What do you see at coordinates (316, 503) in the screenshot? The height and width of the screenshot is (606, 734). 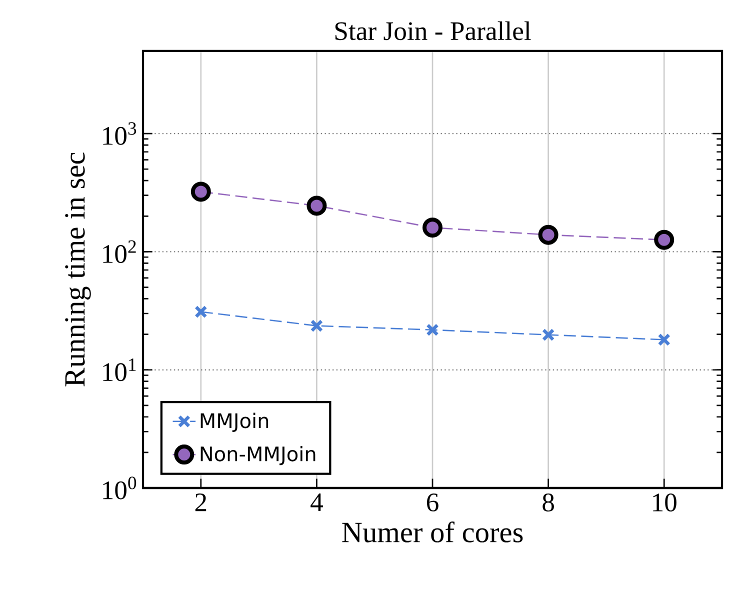 I see `x-tick-label: 4` at bounding box center [316, 503].